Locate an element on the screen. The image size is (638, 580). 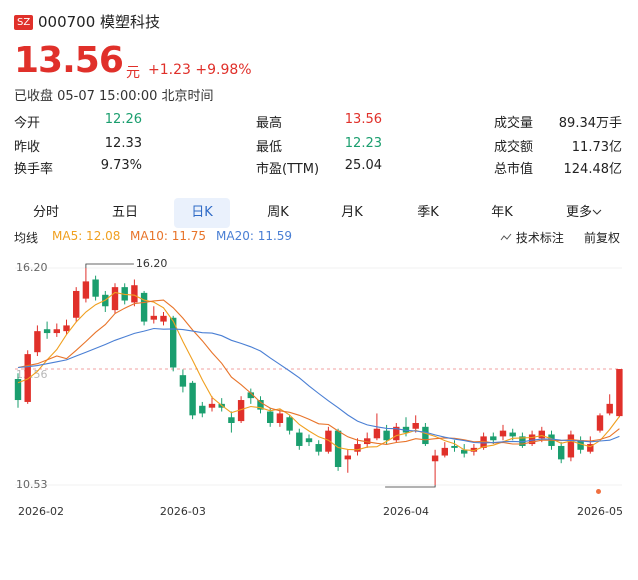
stat-label: 换手率 is located at coordinates (34, 169).